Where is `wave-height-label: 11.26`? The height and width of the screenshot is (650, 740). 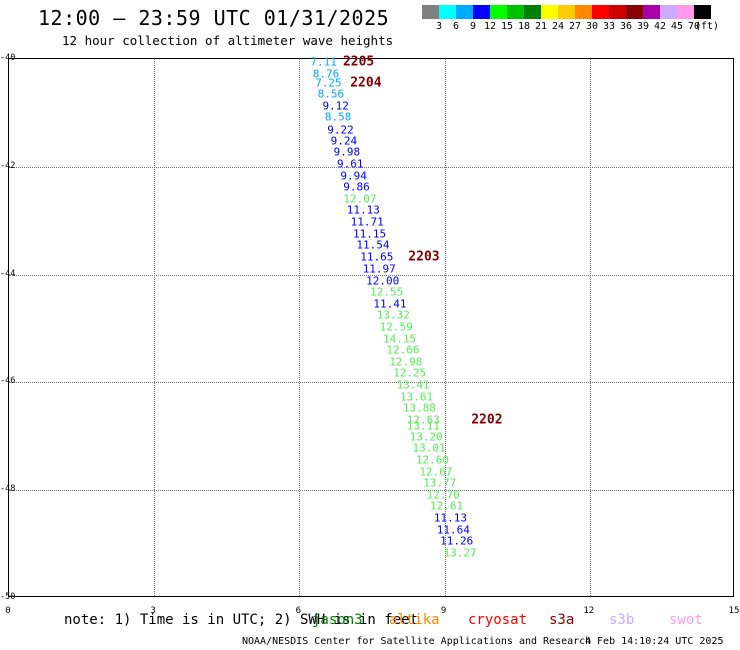 wave-height-label: 11.26 is located at coordinates (457, 541).